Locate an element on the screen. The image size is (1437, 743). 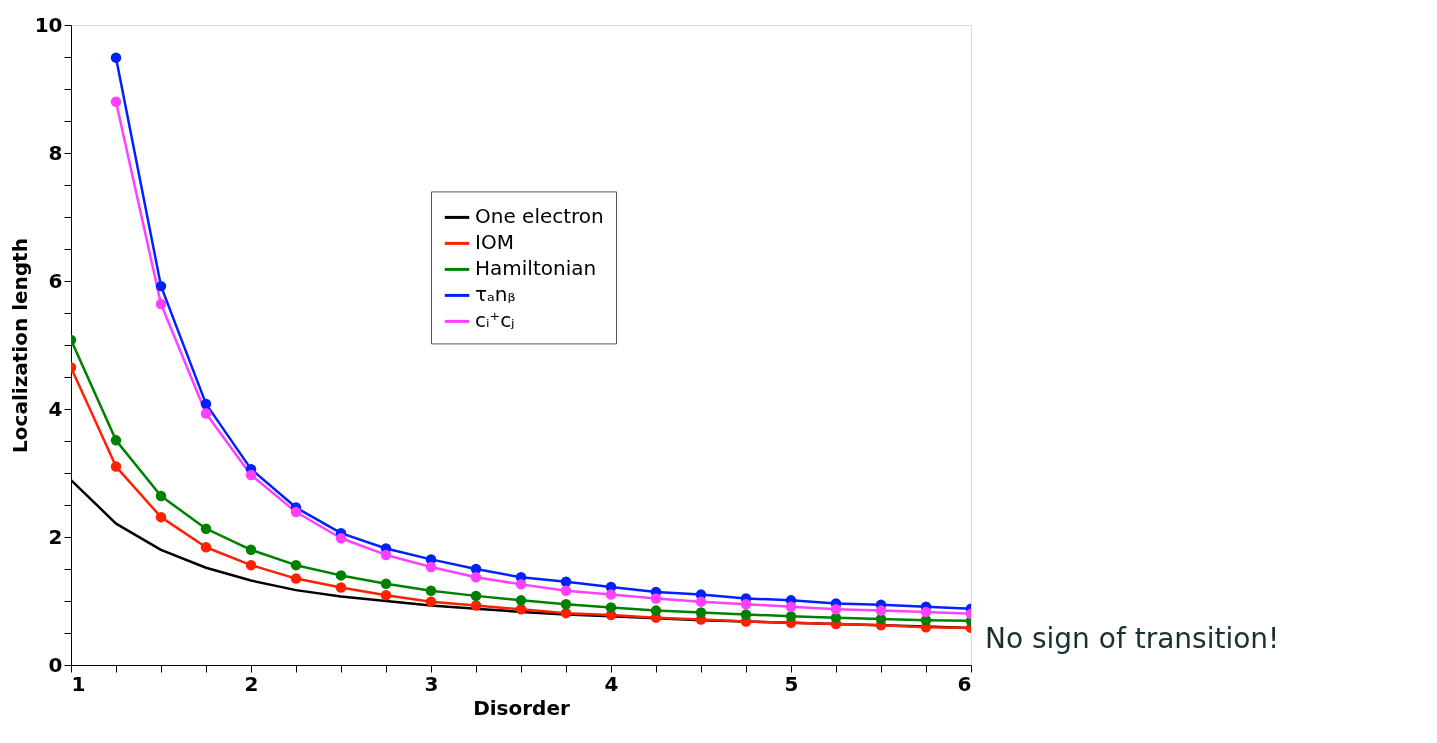
legend-label: cᵢ⁺cⱼ is located at coordinates (495, 320).